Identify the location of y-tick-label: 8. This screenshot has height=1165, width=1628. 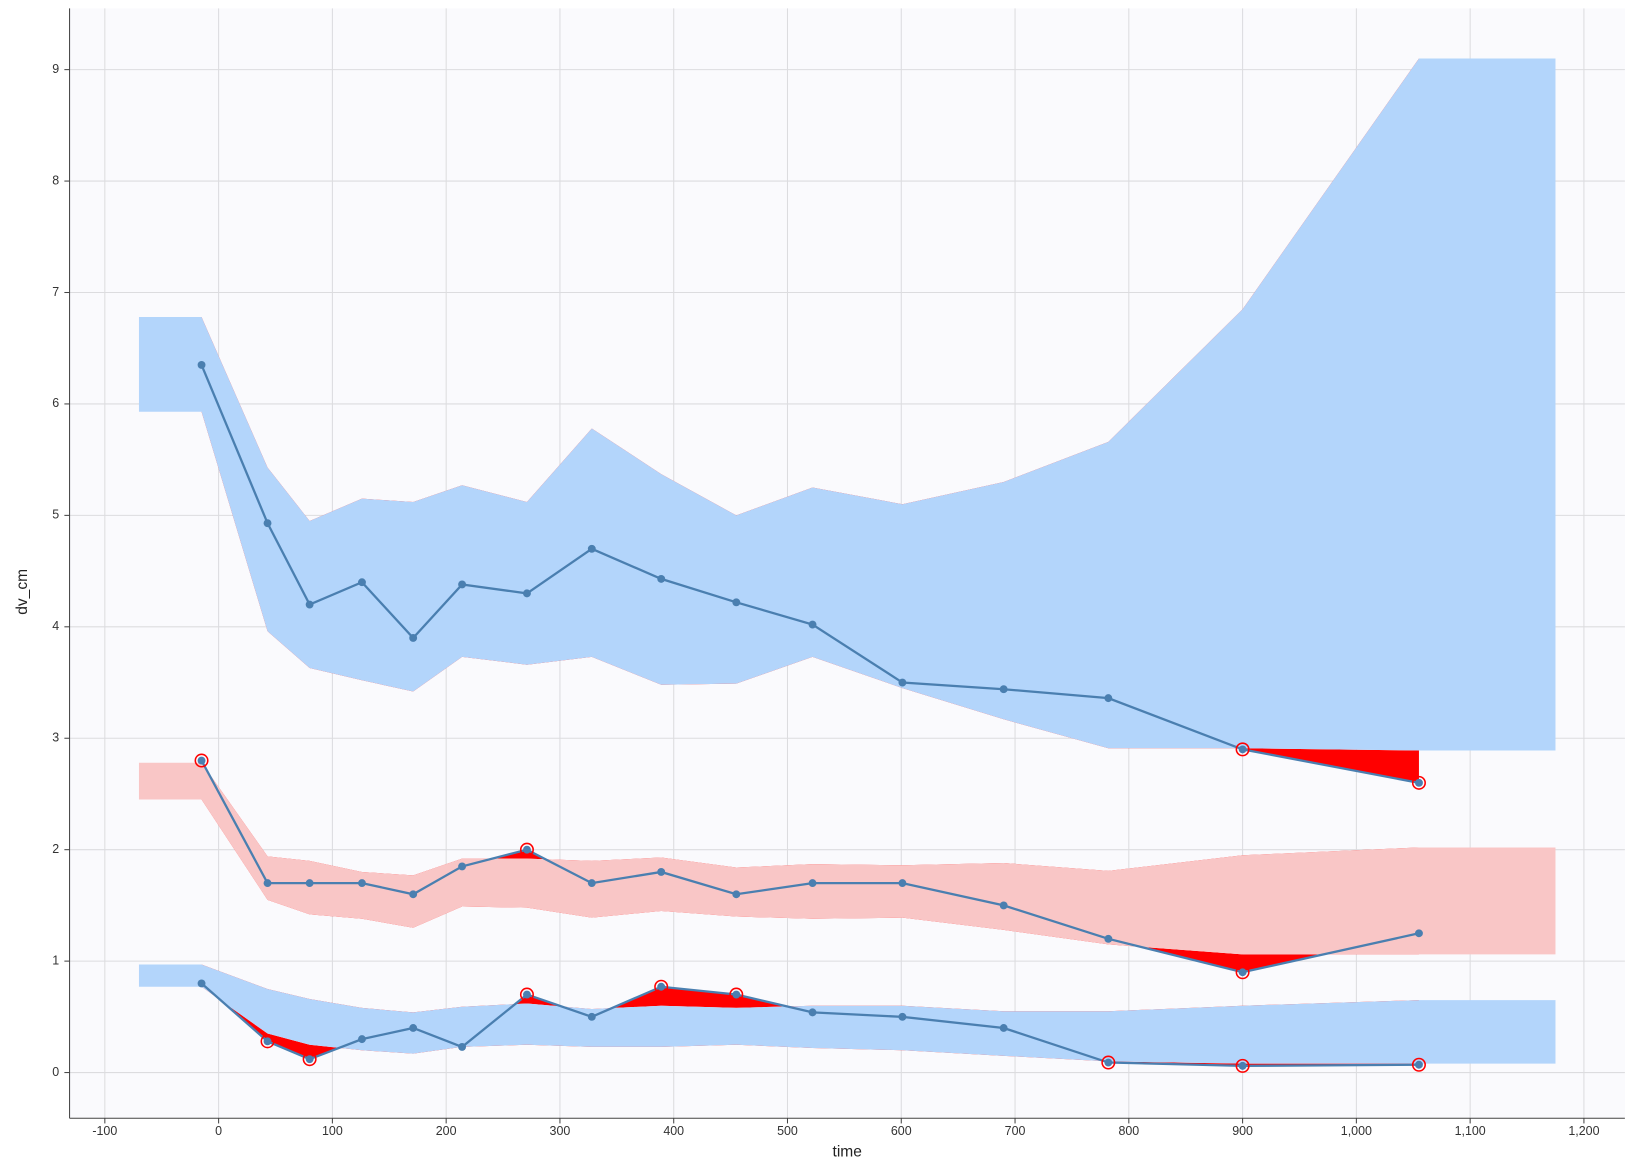
(55, 180).